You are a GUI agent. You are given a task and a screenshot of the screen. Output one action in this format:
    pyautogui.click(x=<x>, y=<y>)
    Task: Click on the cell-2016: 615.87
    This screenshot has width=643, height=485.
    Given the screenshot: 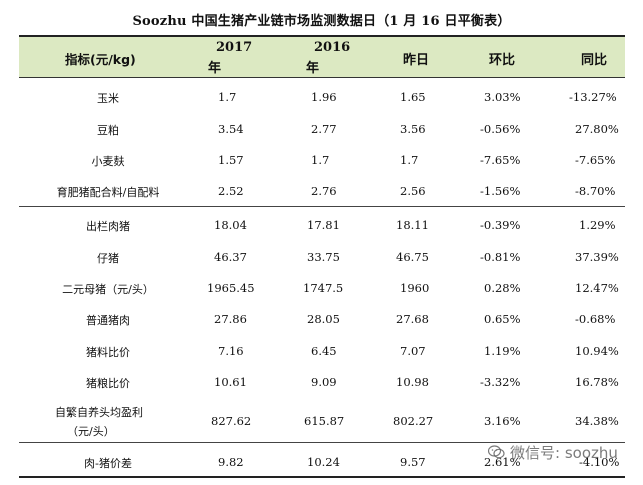 What is the action you would take?
    pyautogui.click(x=324, y=421)
    